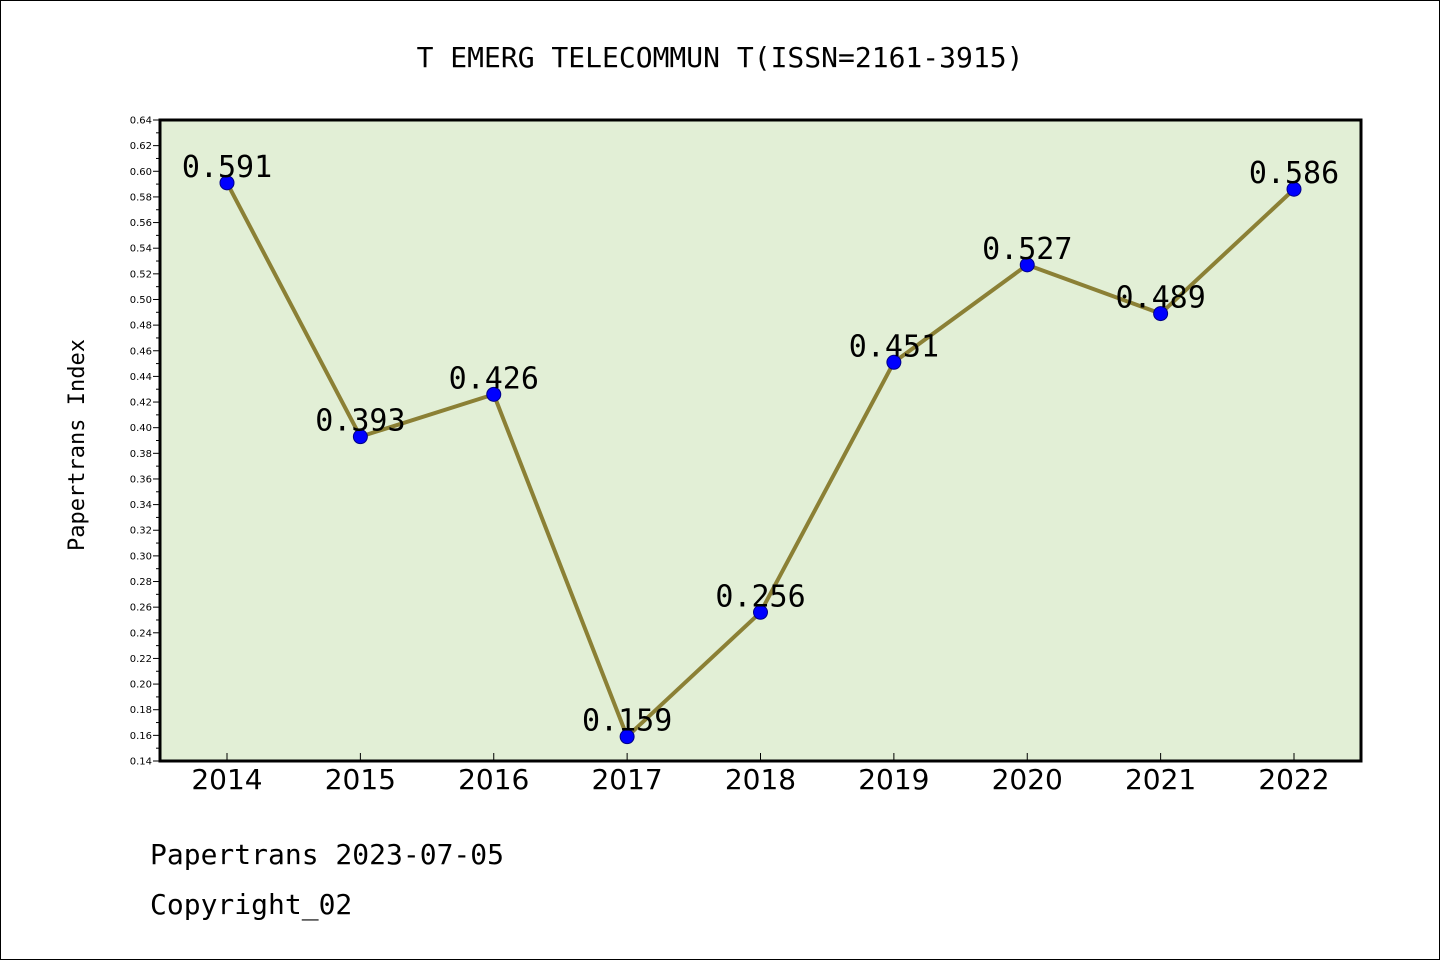 This screenshot has height=960, width=1440. What do you see at coordinates (77, 445) in the screenshot?
I see `y-axis-label: Papertrans Index` at bounding box center [77, 445].